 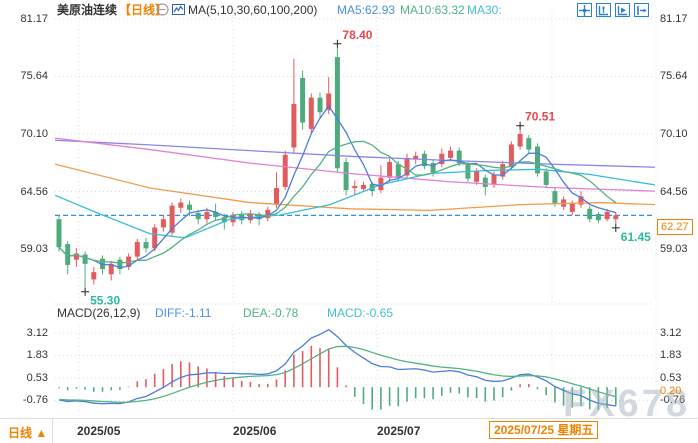 What do you see at coordinates (183, 313) in the screenshot?
I see `macd-diff-value: DIFF:-1.11` at bounding box center [183, 313].